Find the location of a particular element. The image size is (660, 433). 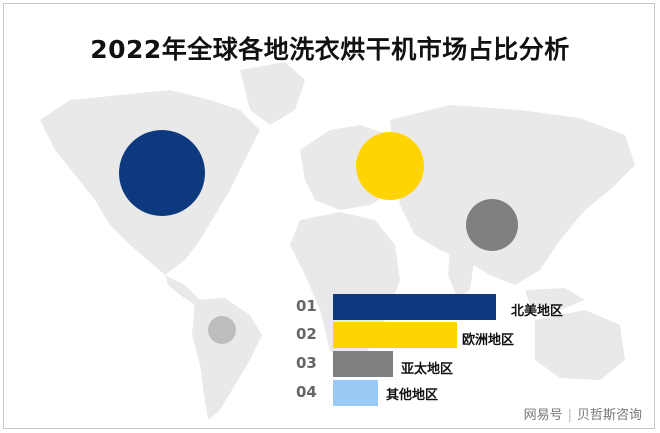

bar-other is located at coordinates (355, 393).